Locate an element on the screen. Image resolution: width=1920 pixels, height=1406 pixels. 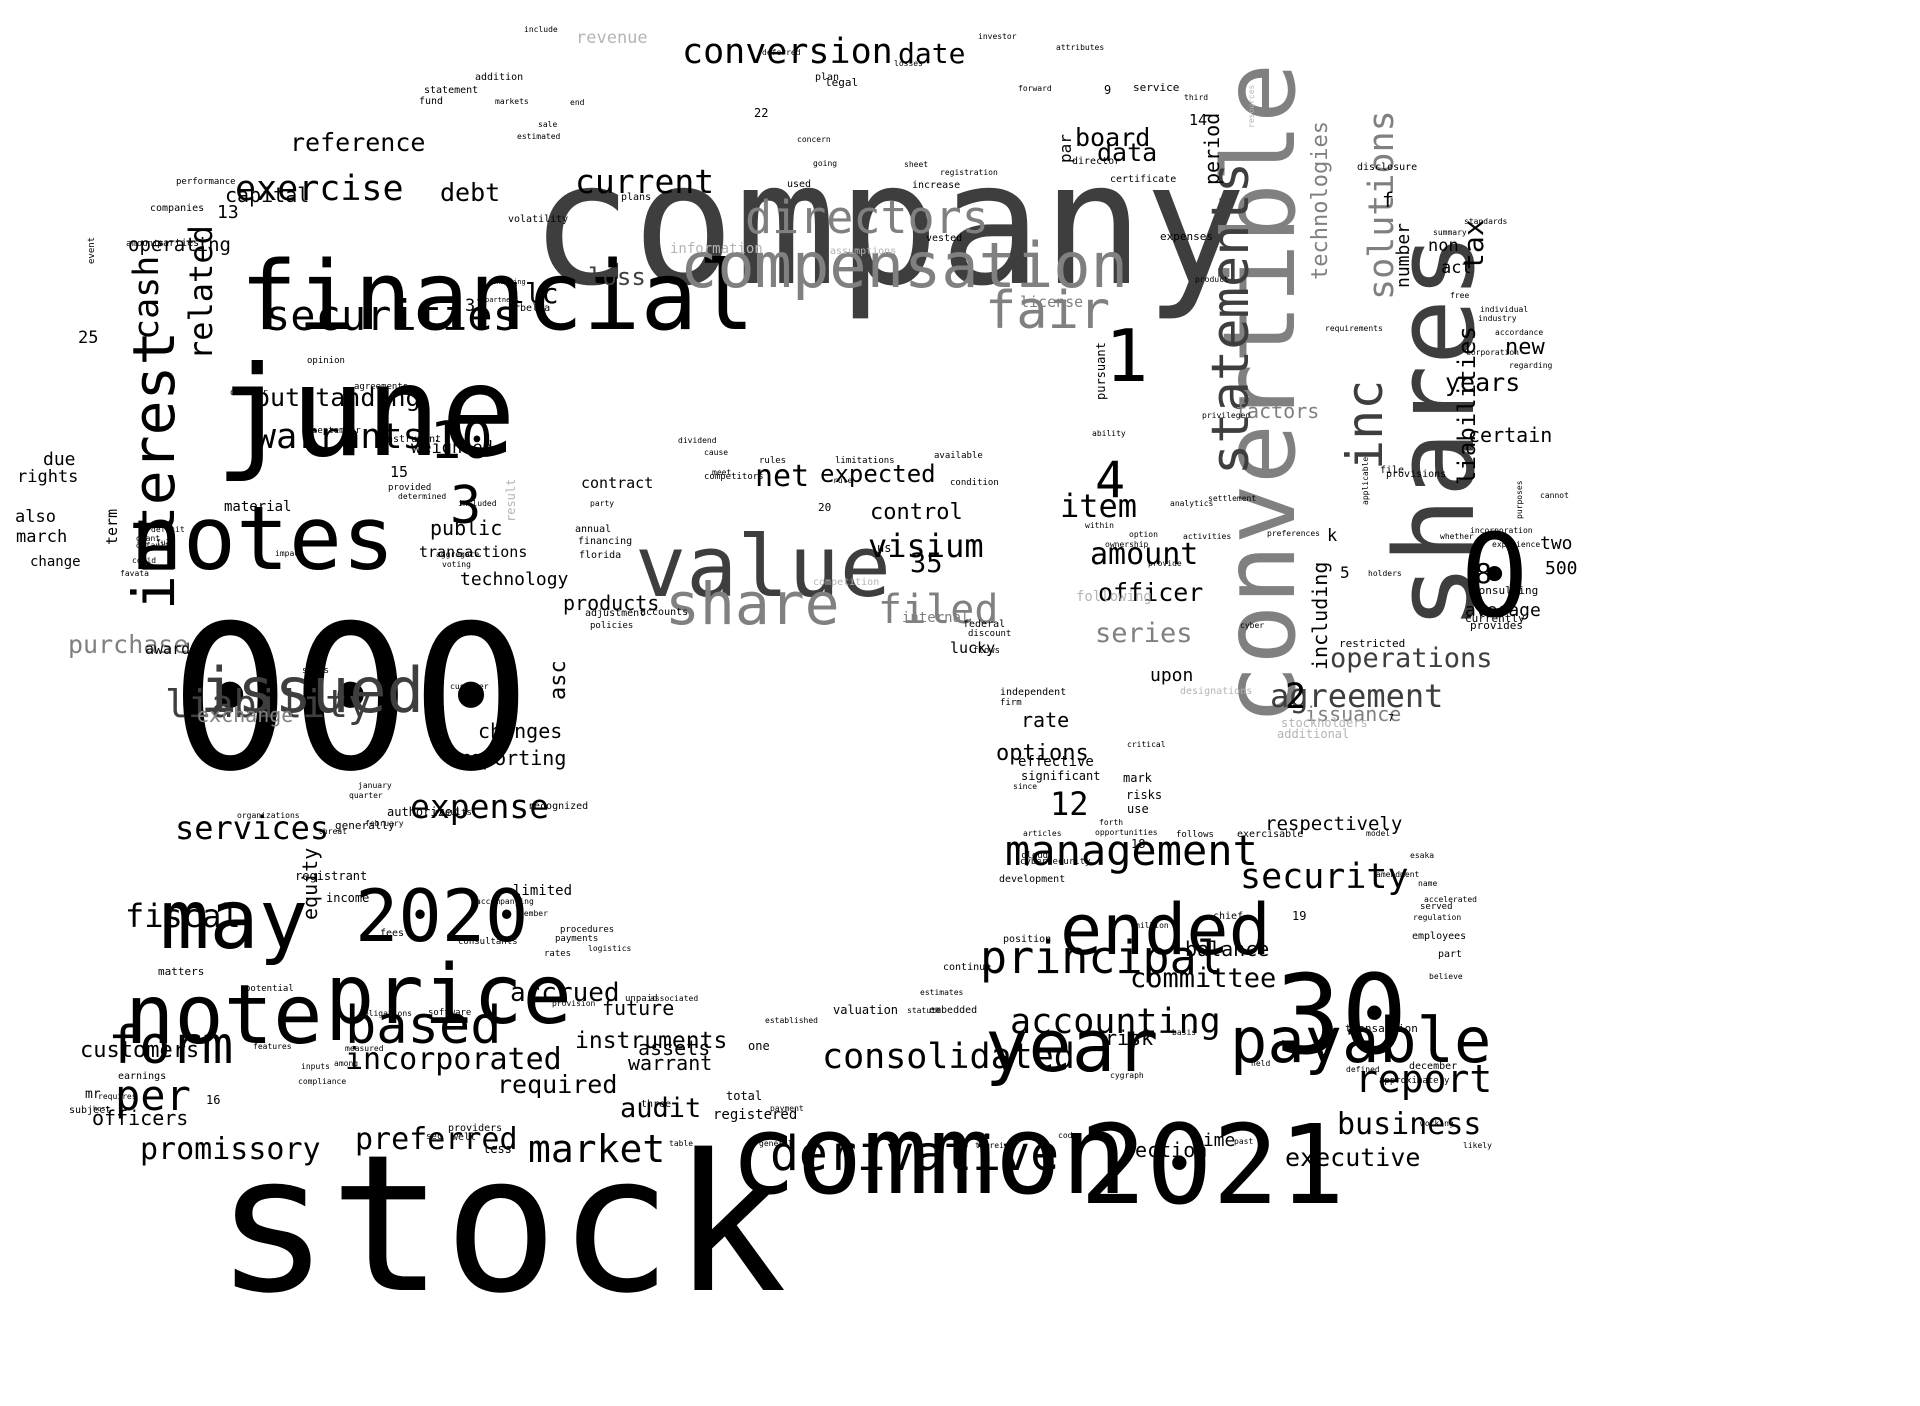
word-consultants: consultants is located at coordinates (488, 942).